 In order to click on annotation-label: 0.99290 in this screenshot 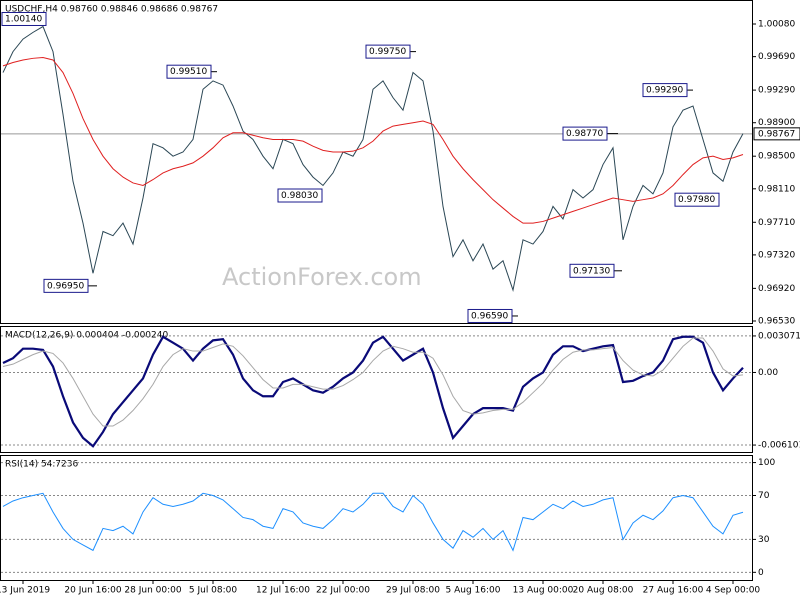, I will do `click(664, 91)`.